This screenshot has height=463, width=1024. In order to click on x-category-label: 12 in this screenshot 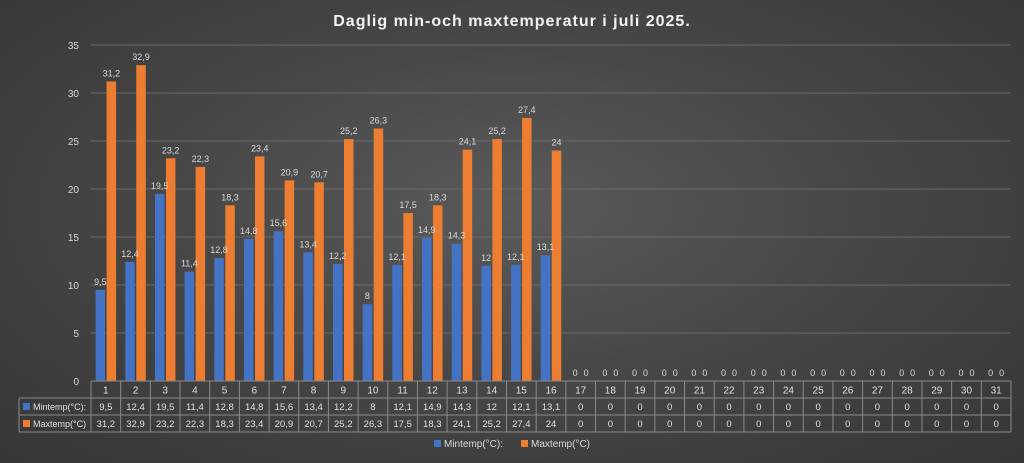, I will do `click(433, 391)`.